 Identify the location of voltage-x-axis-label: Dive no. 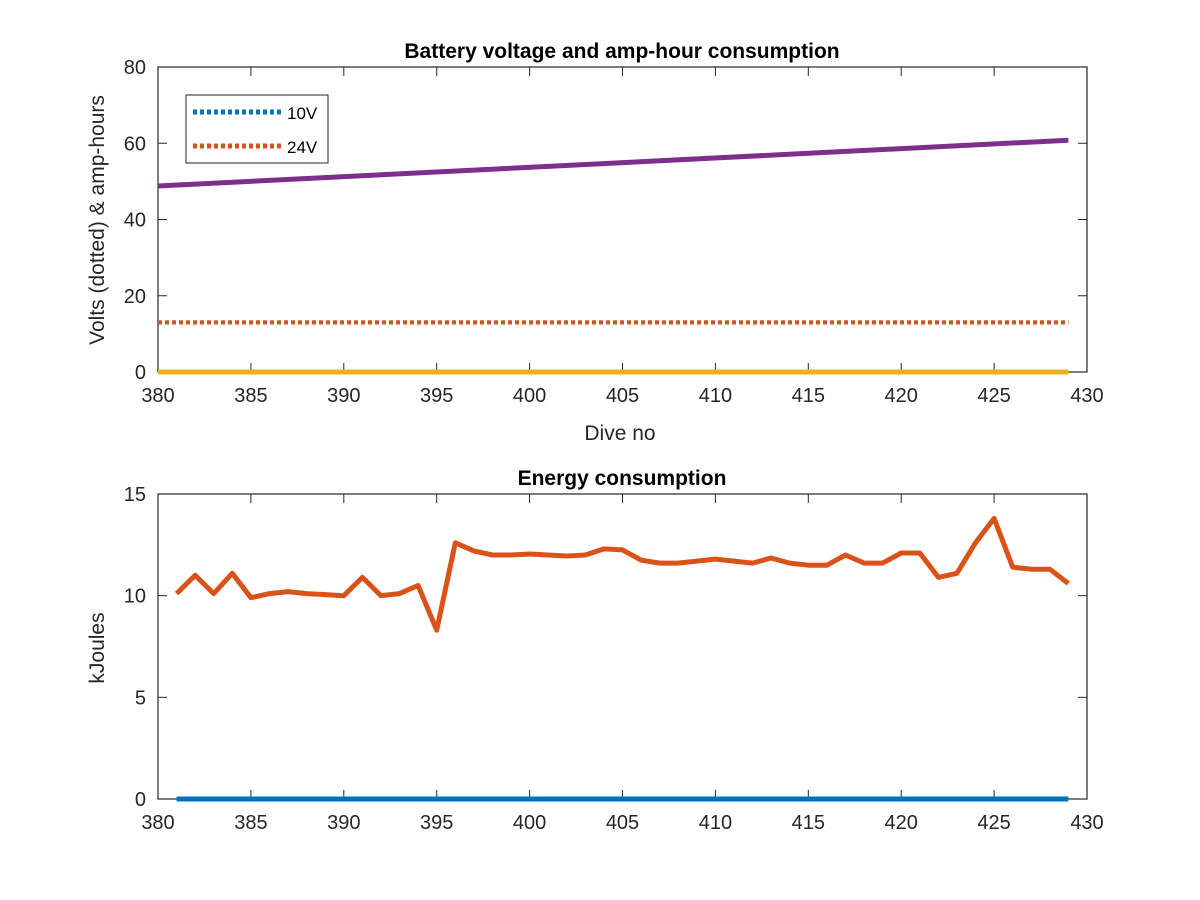
(619, 433).